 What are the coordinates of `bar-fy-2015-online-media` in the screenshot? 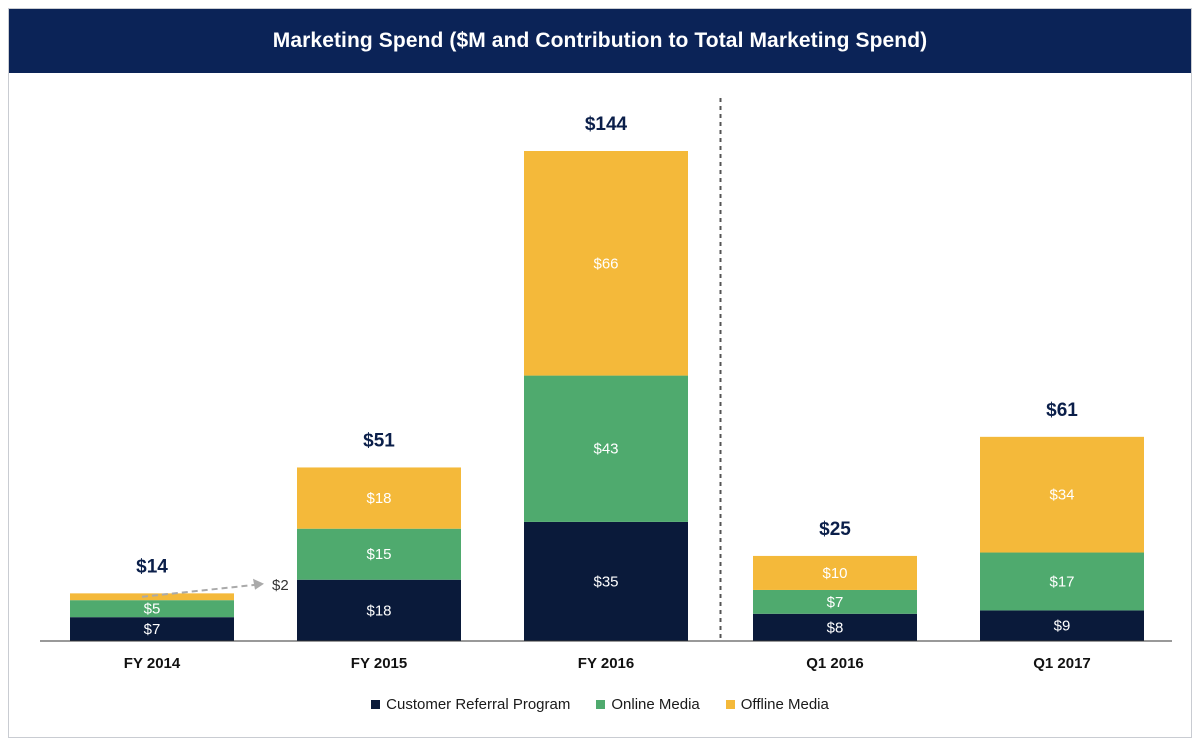 It's located at (379, 554).